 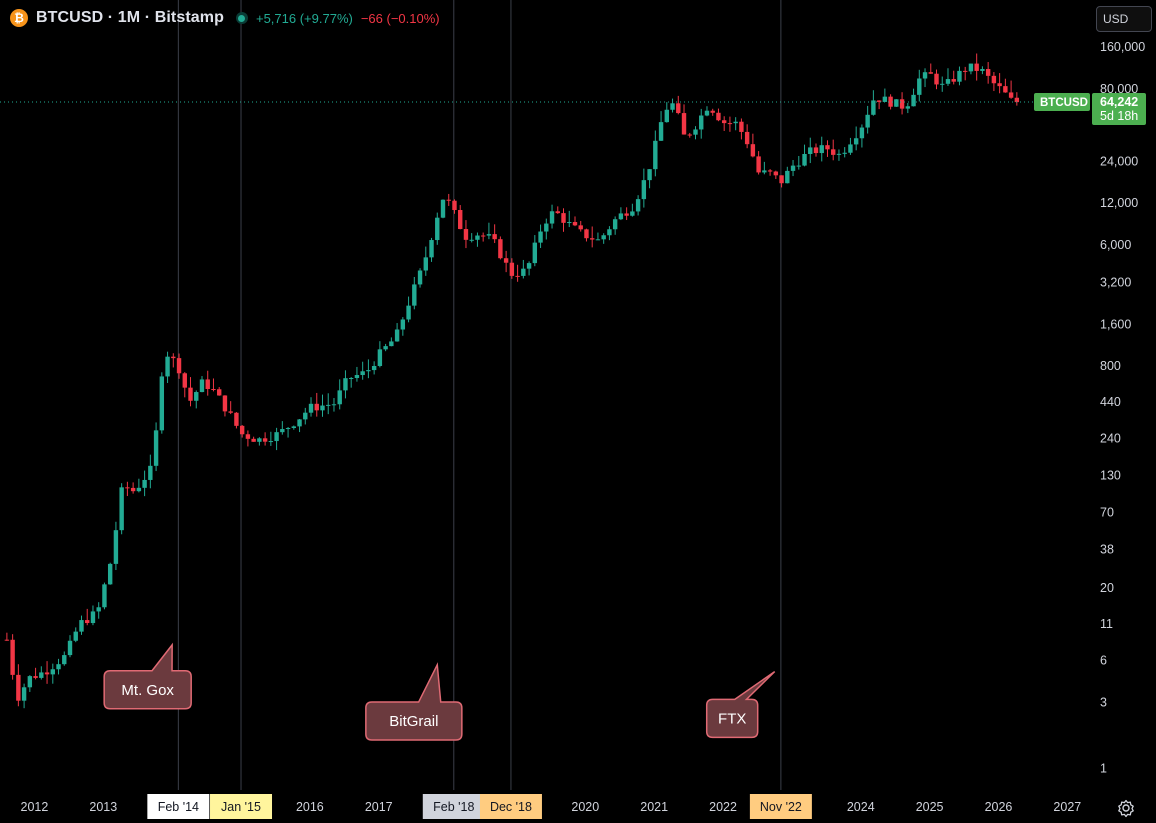 What do you see at coordinates (1107, 513) in the screenshot?
I see `y-tick-label: 70` at bounding box center [1107, 513].